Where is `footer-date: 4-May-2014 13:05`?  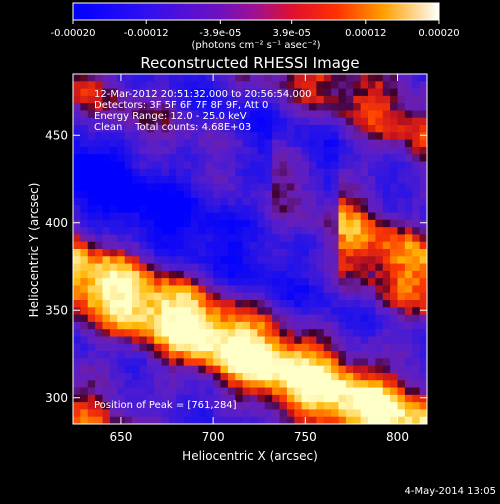 footer-date: 4-May-2014 13:05 is located at coordinates (450, 491).